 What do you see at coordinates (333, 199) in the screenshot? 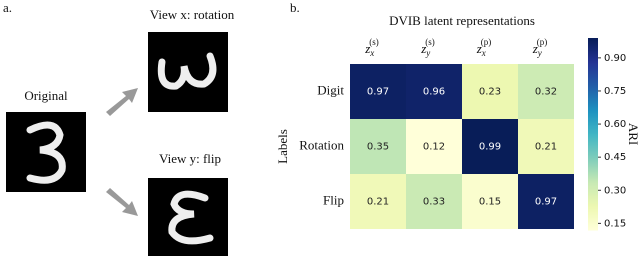
I see `row-label: Flip` at bounding box center [333, 199].